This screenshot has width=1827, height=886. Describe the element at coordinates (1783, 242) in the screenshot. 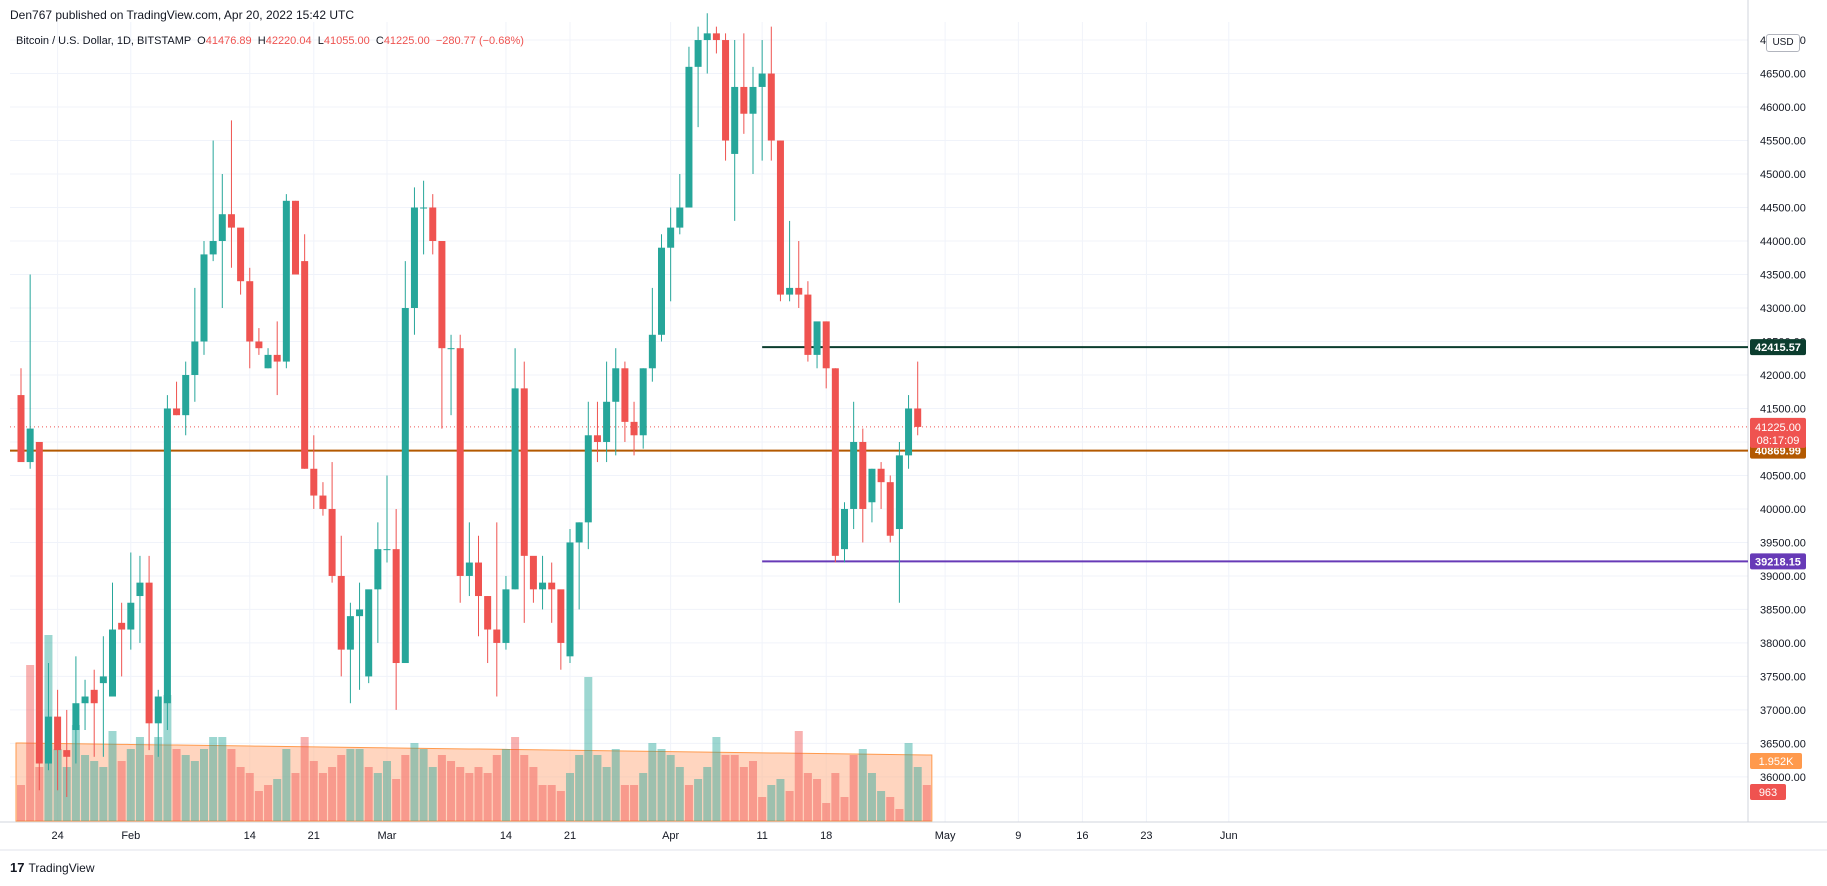

I see `y-tick-label: 44000.00` at that location.